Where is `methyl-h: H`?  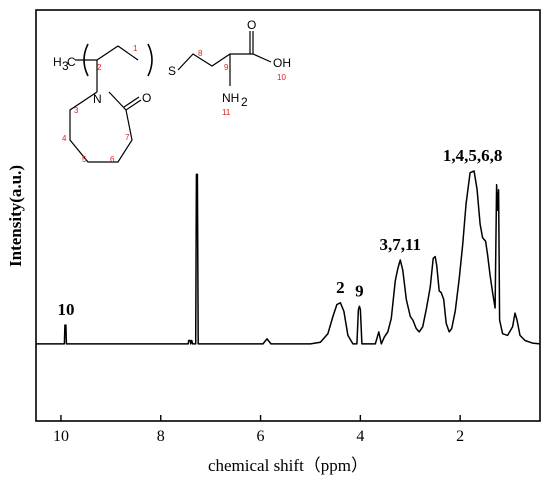 methyl-h: H is located at coordinates (57, 62).